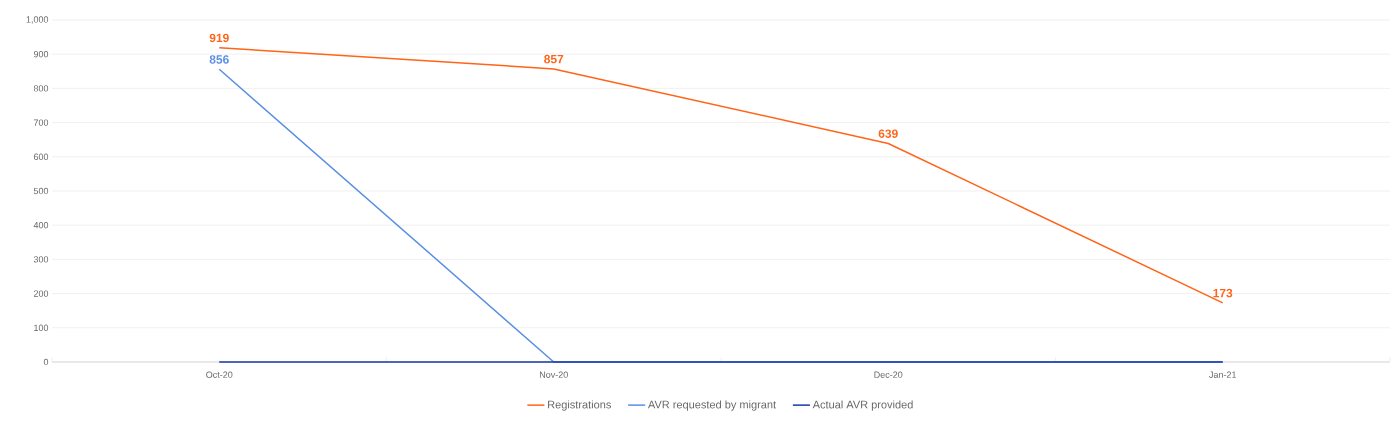 Image resolution: width=1392 pixels, height=425 pixels. Describe the element at coordinates (41, 156) in the screenshot. I see `y-tick-label: 600` at that location.